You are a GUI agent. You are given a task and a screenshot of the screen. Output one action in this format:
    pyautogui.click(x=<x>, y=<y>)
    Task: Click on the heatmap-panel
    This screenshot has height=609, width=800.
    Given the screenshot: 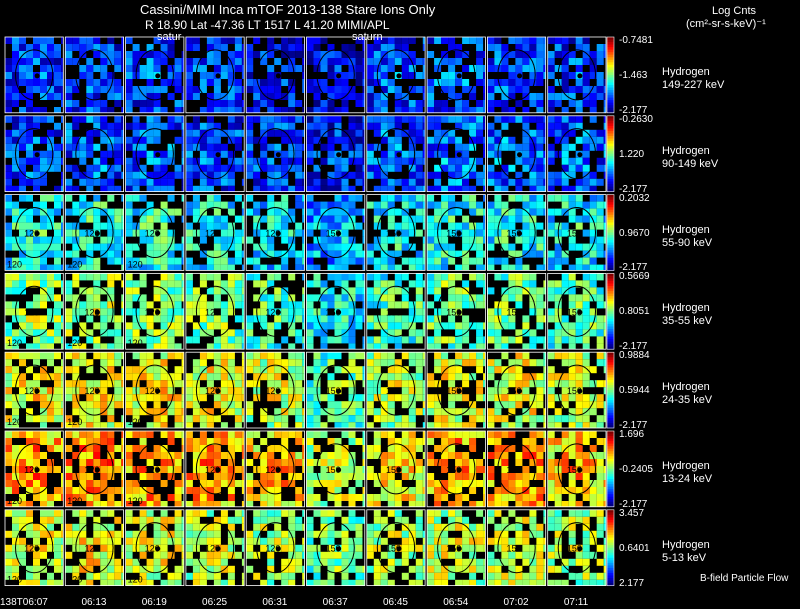 What is the action you would take?
    pyautogui.click(x=336, y=154)
    